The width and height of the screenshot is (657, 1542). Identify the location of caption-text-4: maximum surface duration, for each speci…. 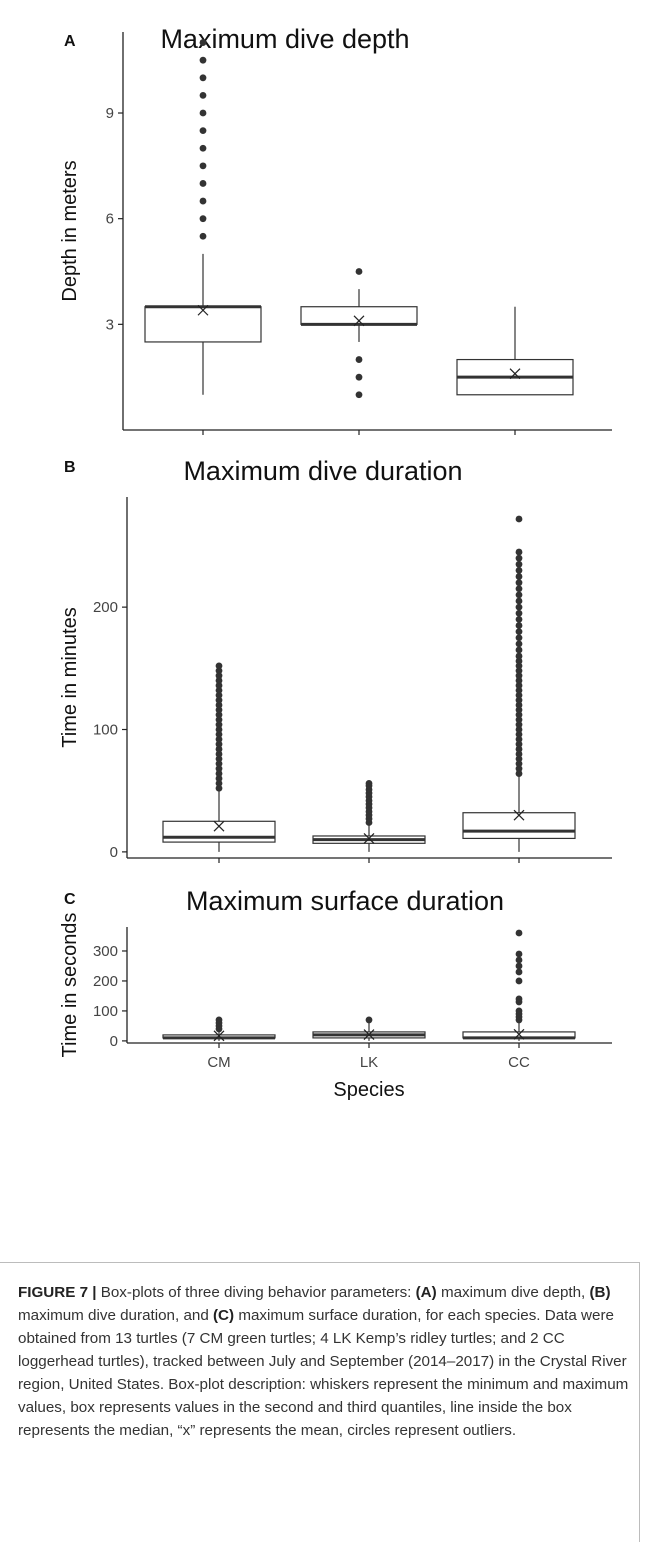
(323, 1373).